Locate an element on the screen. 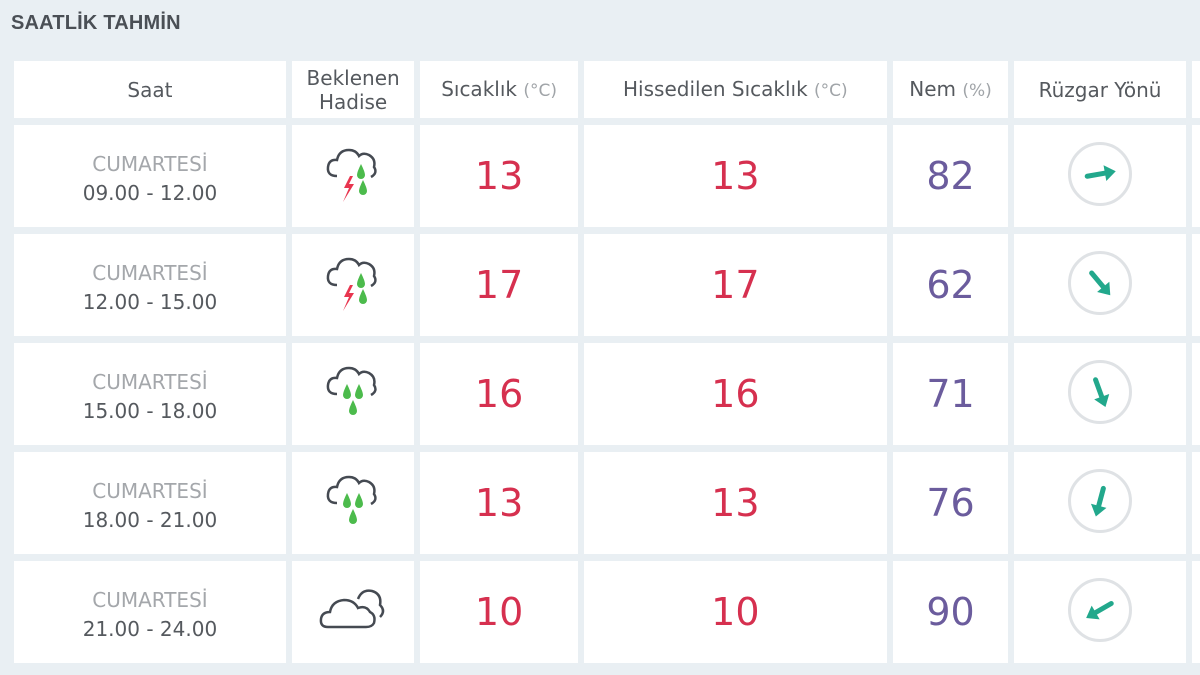  header-saat: Saat is located at coordinates (150, 89).